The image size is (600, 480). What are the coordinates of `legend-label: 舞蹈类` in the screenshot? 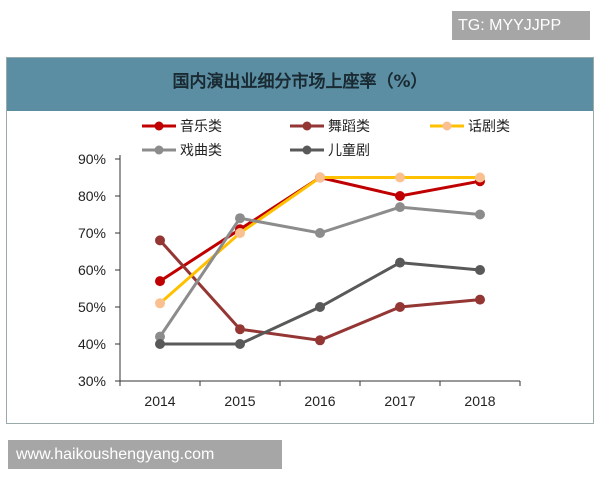 It's located at (349, 127).